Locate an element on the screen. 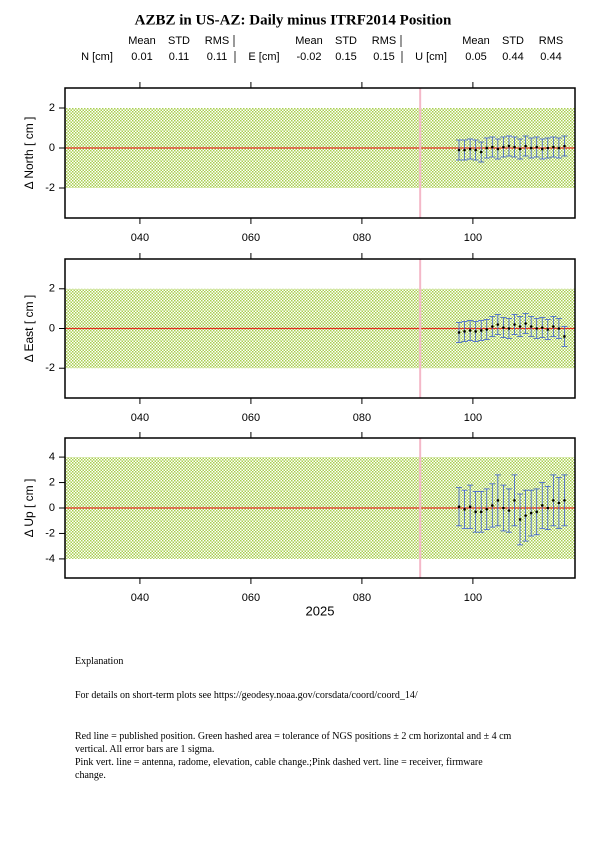 This screenshot has height=842, width=595. y-axis-label: Δ Up [ cm ] is located at coordinates (29, 508).